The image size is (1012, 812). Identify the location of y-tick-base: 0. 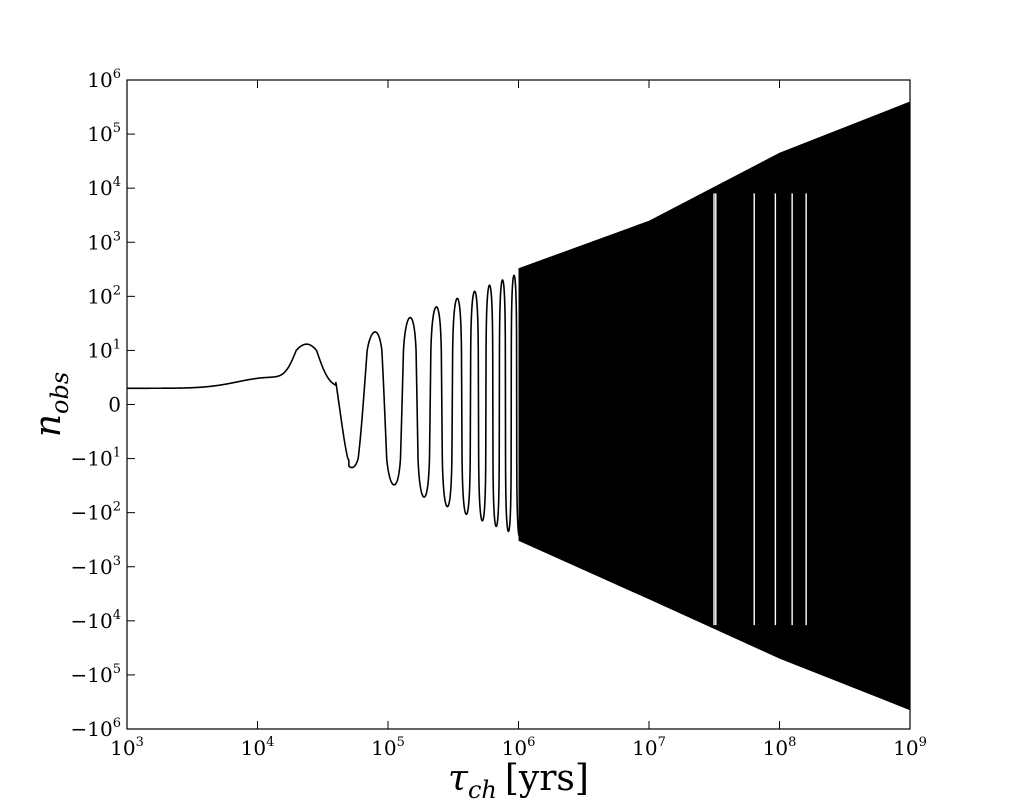
(114, 405).